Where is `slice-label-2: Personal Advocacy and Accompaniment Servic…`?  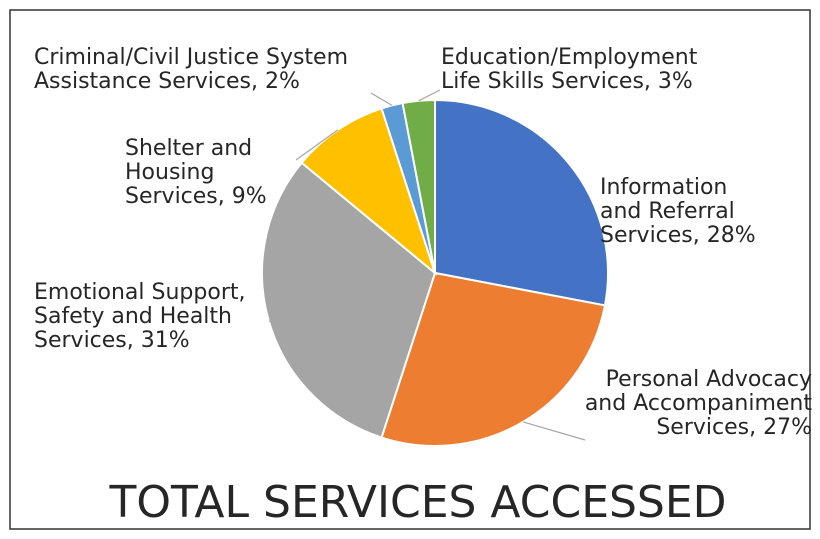 slice-label-2: Personal Advocacy and Accompaniment Servic… is located at coordinates (699, 403).